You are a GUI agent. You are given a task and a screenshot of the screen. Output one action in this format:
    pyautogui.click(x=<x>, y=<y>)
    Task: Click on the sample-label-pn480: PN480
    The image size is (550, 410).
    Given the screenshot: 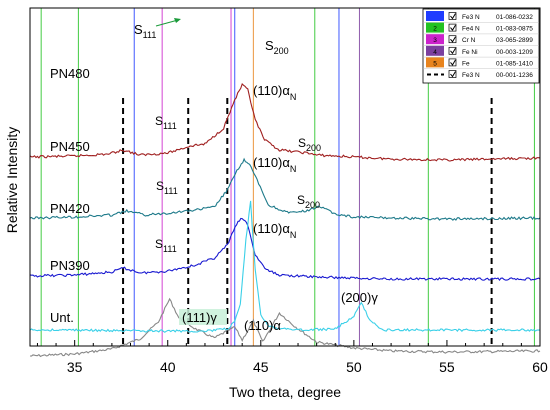 What is the action you would take?
    pyautogui.click(x=70, y=73)
    